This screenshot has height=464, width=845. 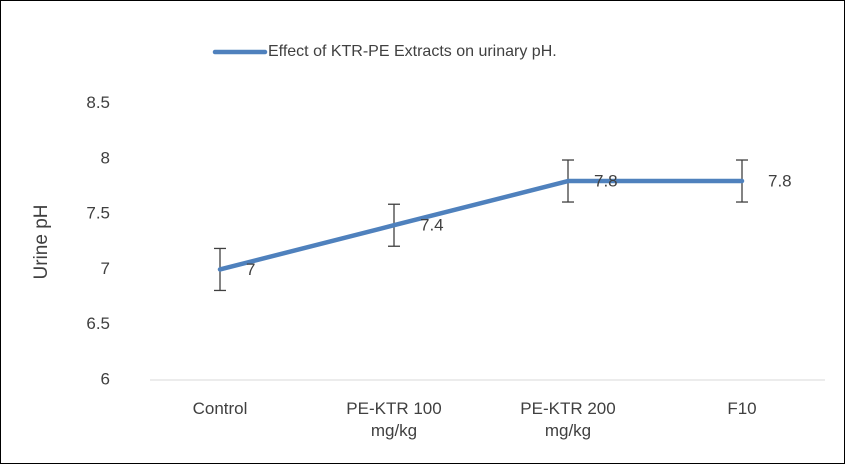 What do you see at coordinates (742, 408) in the screenshot?
I see `x-tick-label: F10` at bounding box center [742, 408].